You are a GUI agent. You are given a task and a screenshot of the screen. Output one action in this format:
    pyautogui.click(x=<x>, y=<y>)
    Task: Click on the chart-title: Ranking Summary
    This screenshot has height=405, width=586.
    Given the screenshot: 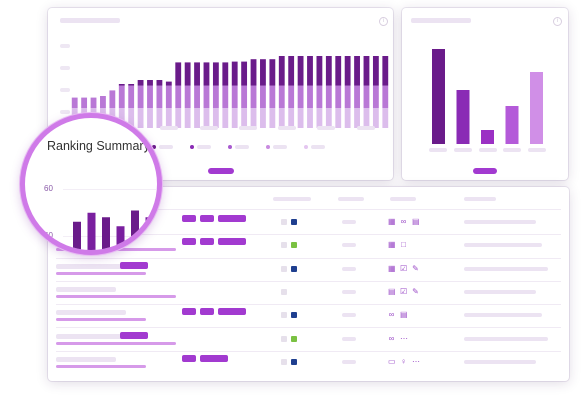 What is the action you would take?
    pyautogui.click(x=98, y=146)
    